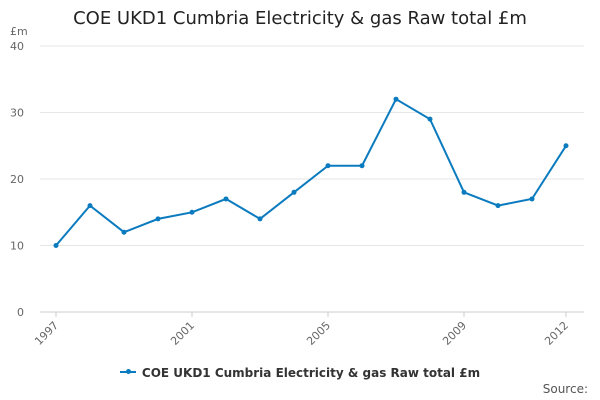  Describe the element at coordinates (127, 371) in the screenshot. I see `legend-line-icon` at that location.